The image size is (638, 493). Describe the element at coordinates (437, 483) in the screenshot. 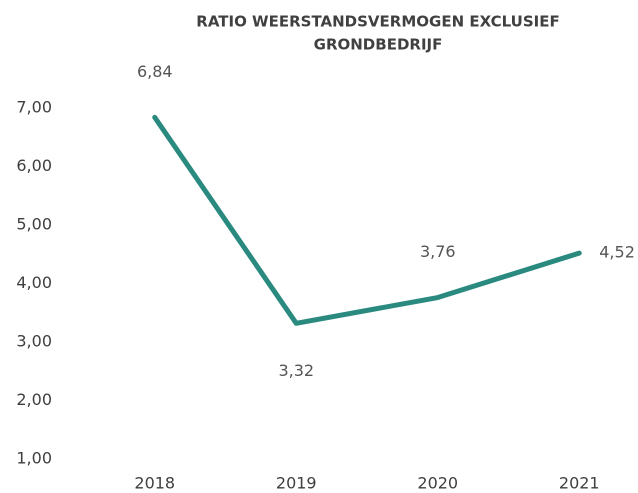

I see `x-tick-label: 2020` at that location.